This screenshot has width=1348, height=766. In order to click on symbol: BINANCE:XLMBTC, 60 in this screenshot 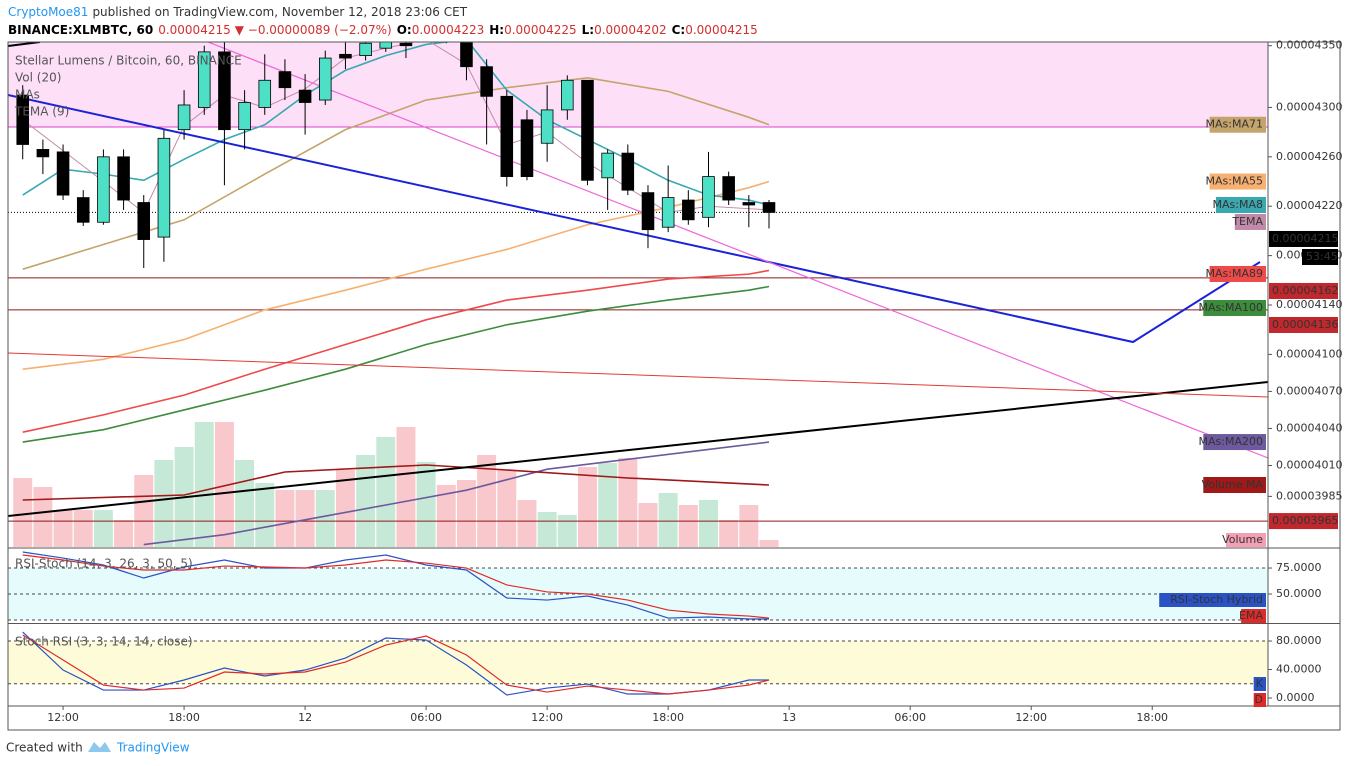, I will do `click(80, 30)`.